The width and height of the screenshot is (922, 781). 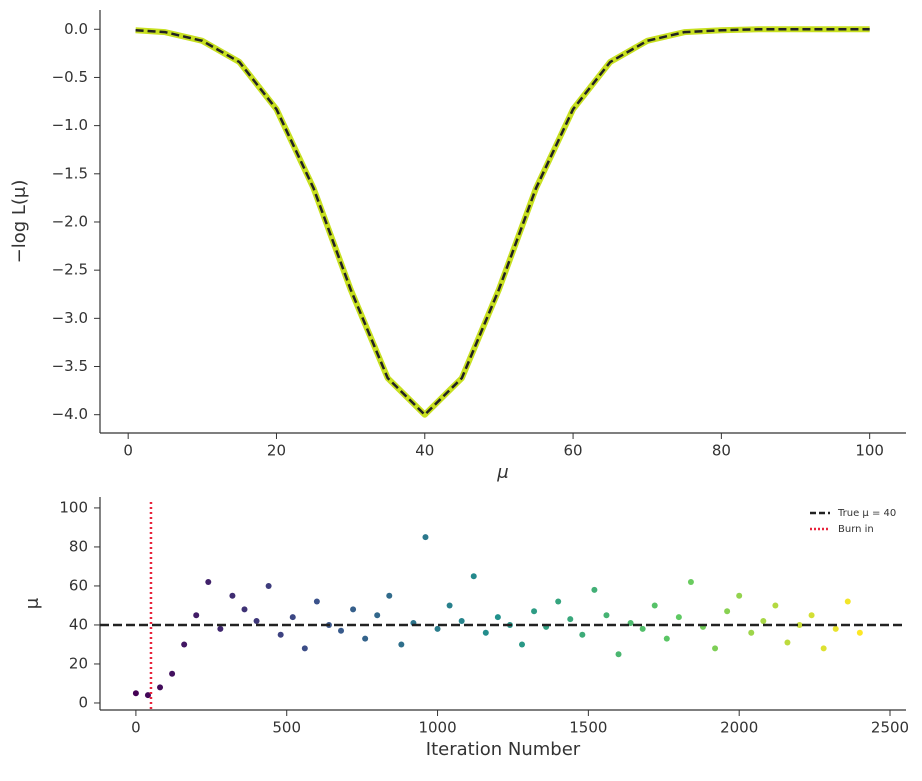 I want to click on x-tick-label: 2500, so click(x=890, y=728).